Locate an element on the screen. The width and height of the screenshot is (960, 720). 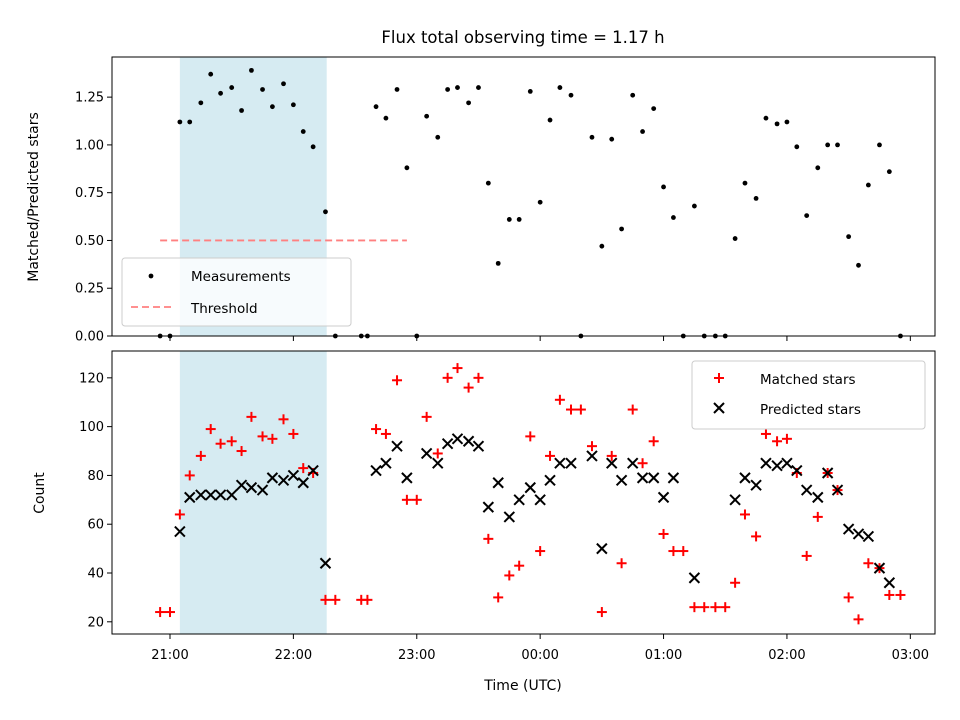
bottom-x-tick-label: 01:00 is located at coordinates (663, 655).